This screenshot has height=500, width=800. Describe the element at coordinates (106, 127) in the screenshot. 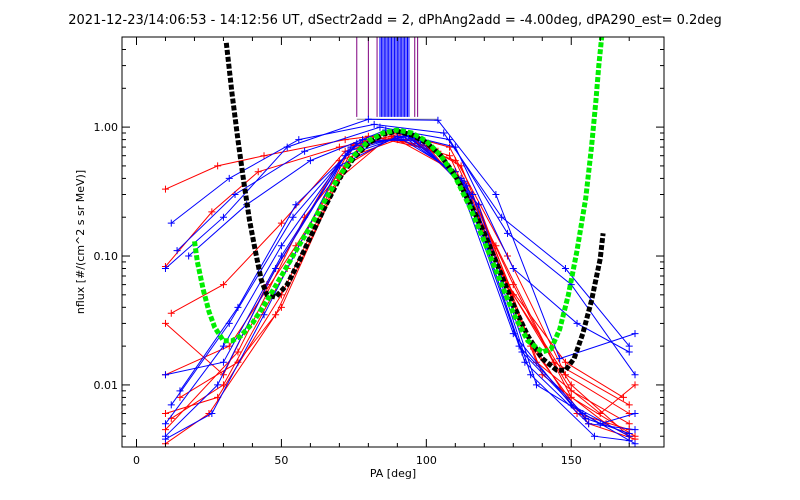

I see `y-tick-label: 1.00` at that location.